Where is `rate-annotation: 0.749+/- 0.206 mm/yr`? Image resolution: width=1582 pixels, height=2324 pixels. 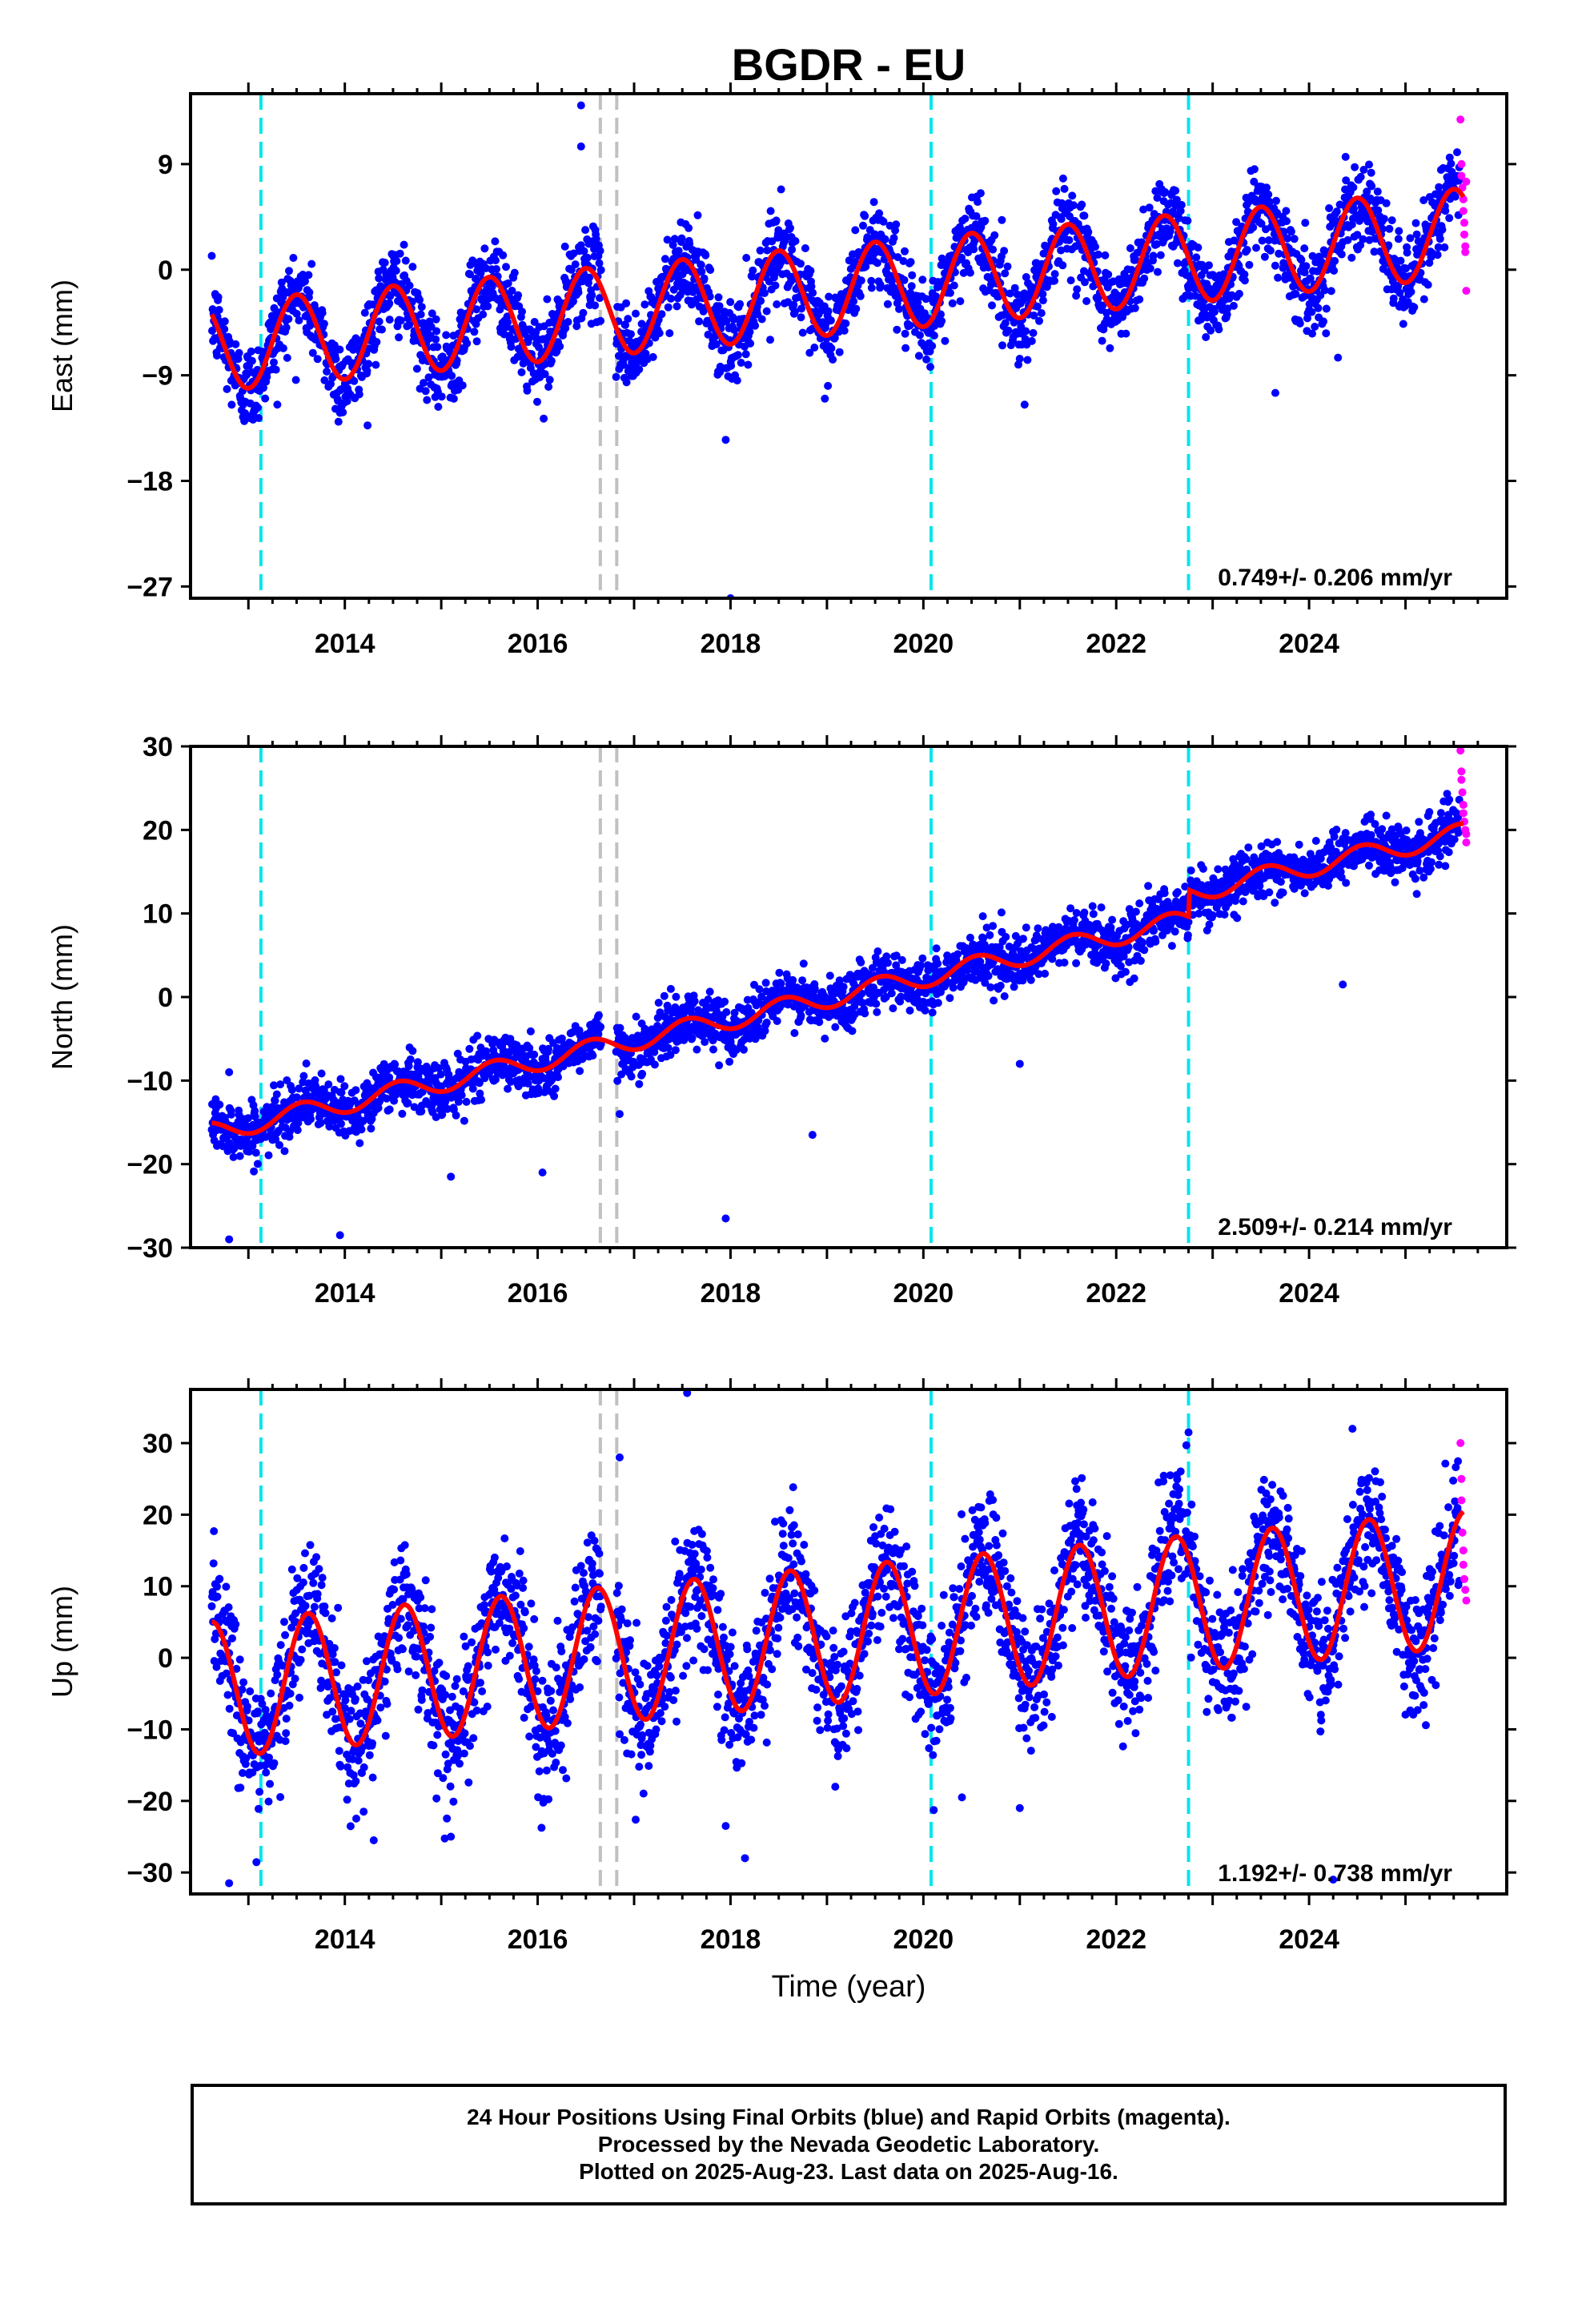
rate-annotation: 0.749+/- 0.206 mm/yr is located at coordinates (1335, 578).